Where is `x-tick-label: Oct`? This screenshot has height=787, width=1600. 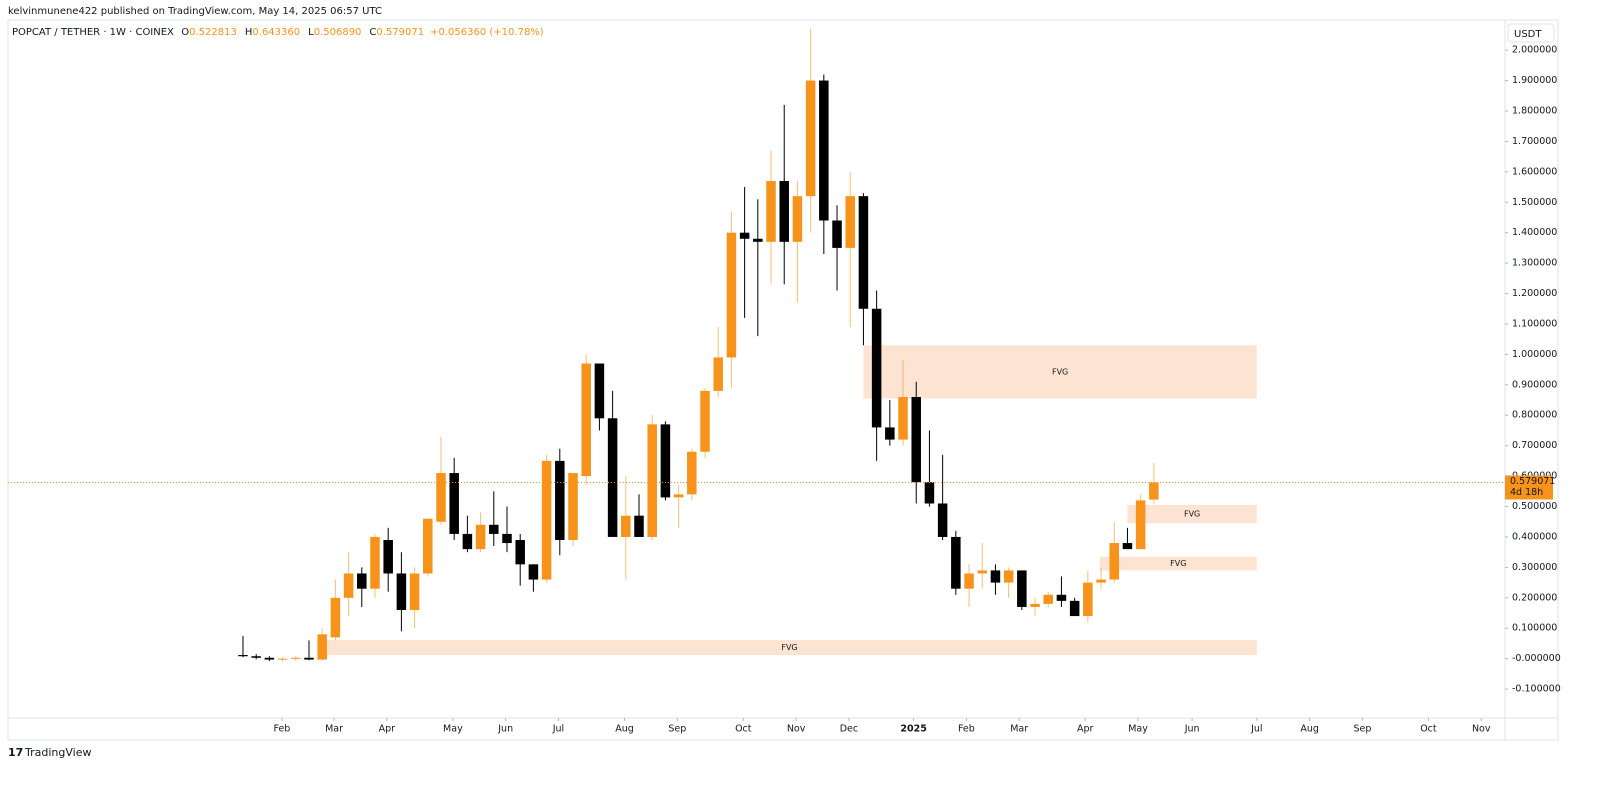 x-tick-label: Oct is located at coordinates (743, 729).